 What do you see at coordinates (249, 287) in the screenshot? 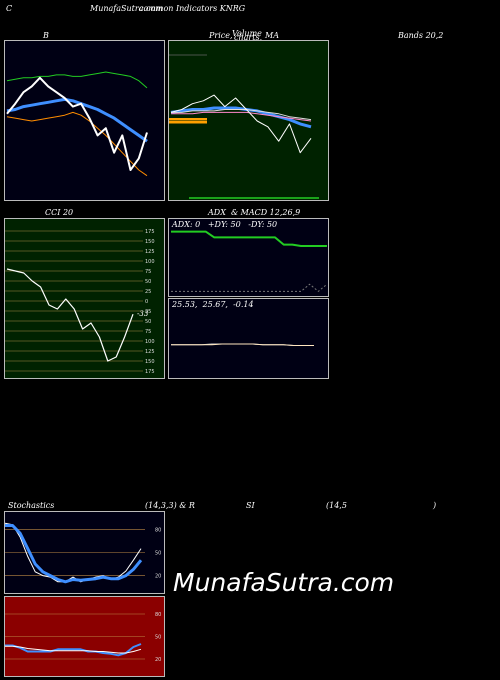
I see `adx-adx-line` at bounding box center [249, 287].